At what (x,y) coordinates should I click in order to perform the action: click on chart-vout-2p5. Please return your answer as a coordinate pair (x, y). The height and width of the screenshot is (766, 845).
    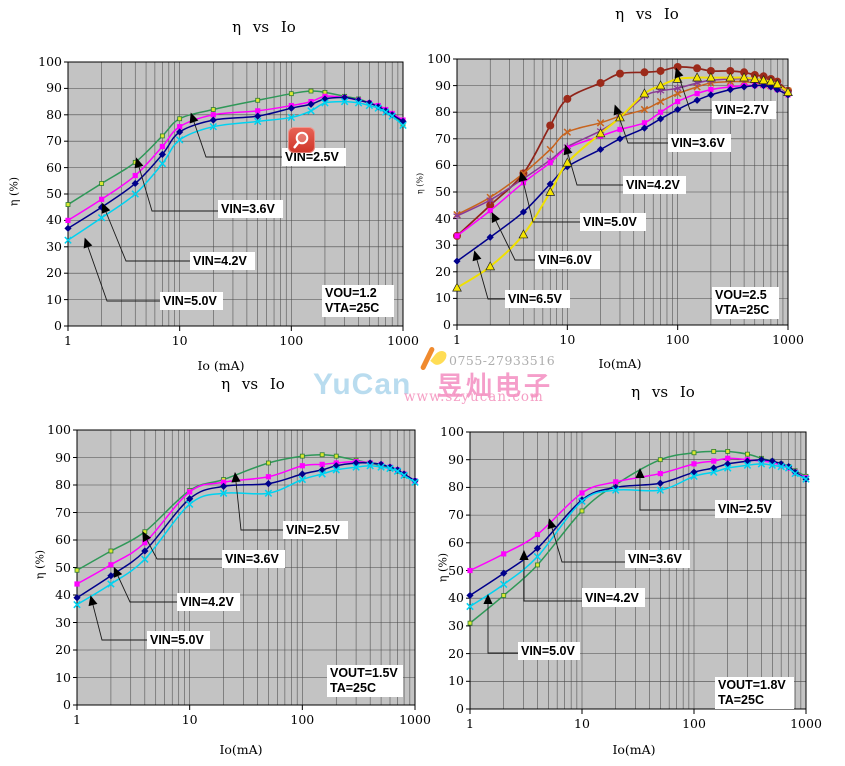
    Looking at the image, I should click on (622, 194).